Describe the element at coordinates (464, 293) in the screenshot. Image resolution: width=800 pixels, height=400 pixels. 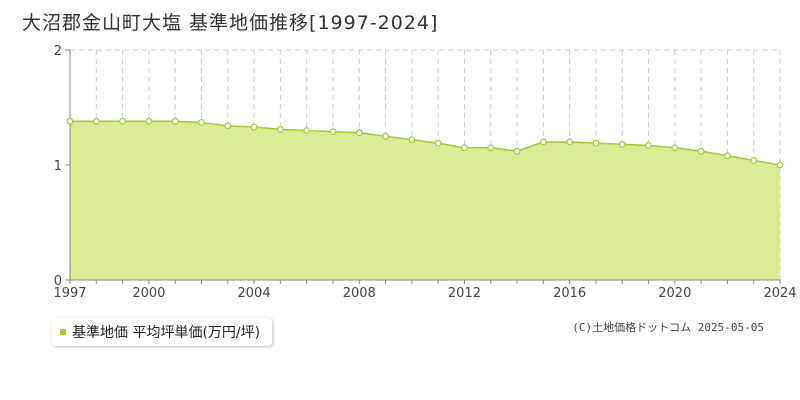
I see `x-tick-label: 2012` at that location.